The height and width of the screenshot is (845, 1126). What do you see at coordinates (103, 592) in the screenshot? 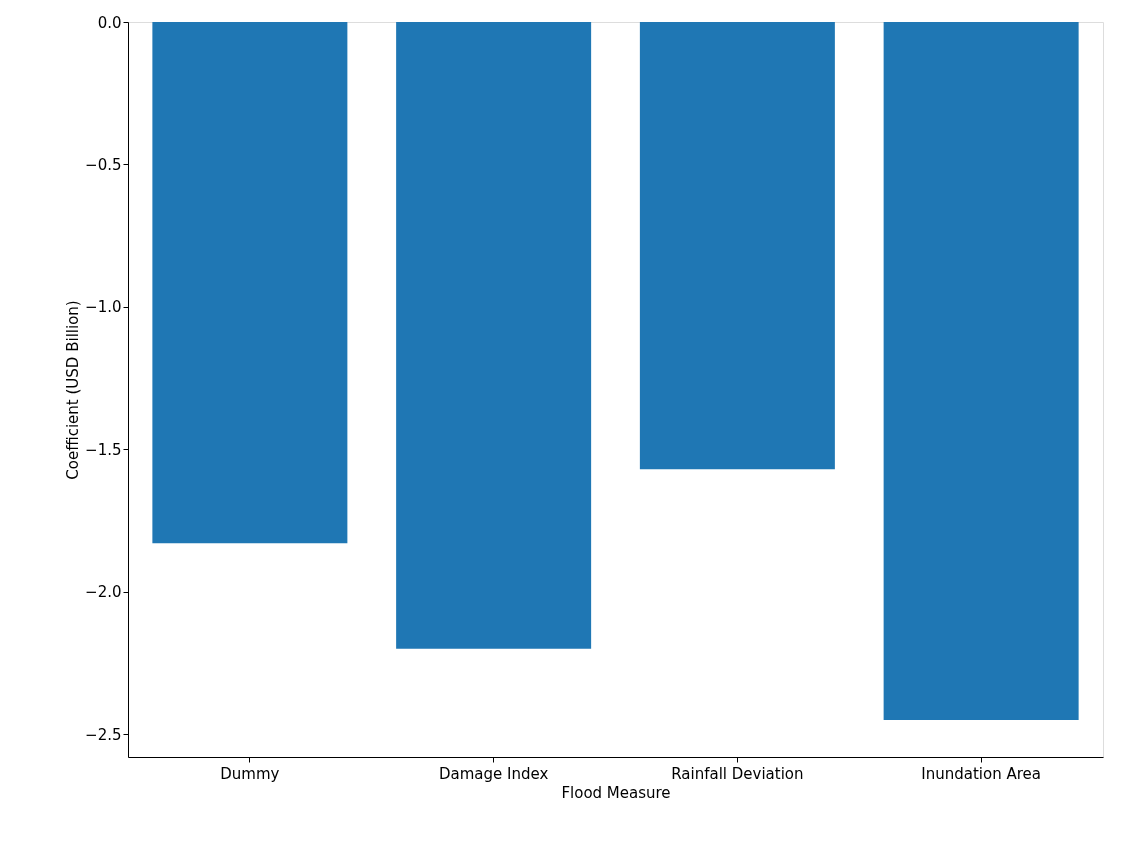
I see `y-tick-label: −2.0` at bounding box center [103, 592].